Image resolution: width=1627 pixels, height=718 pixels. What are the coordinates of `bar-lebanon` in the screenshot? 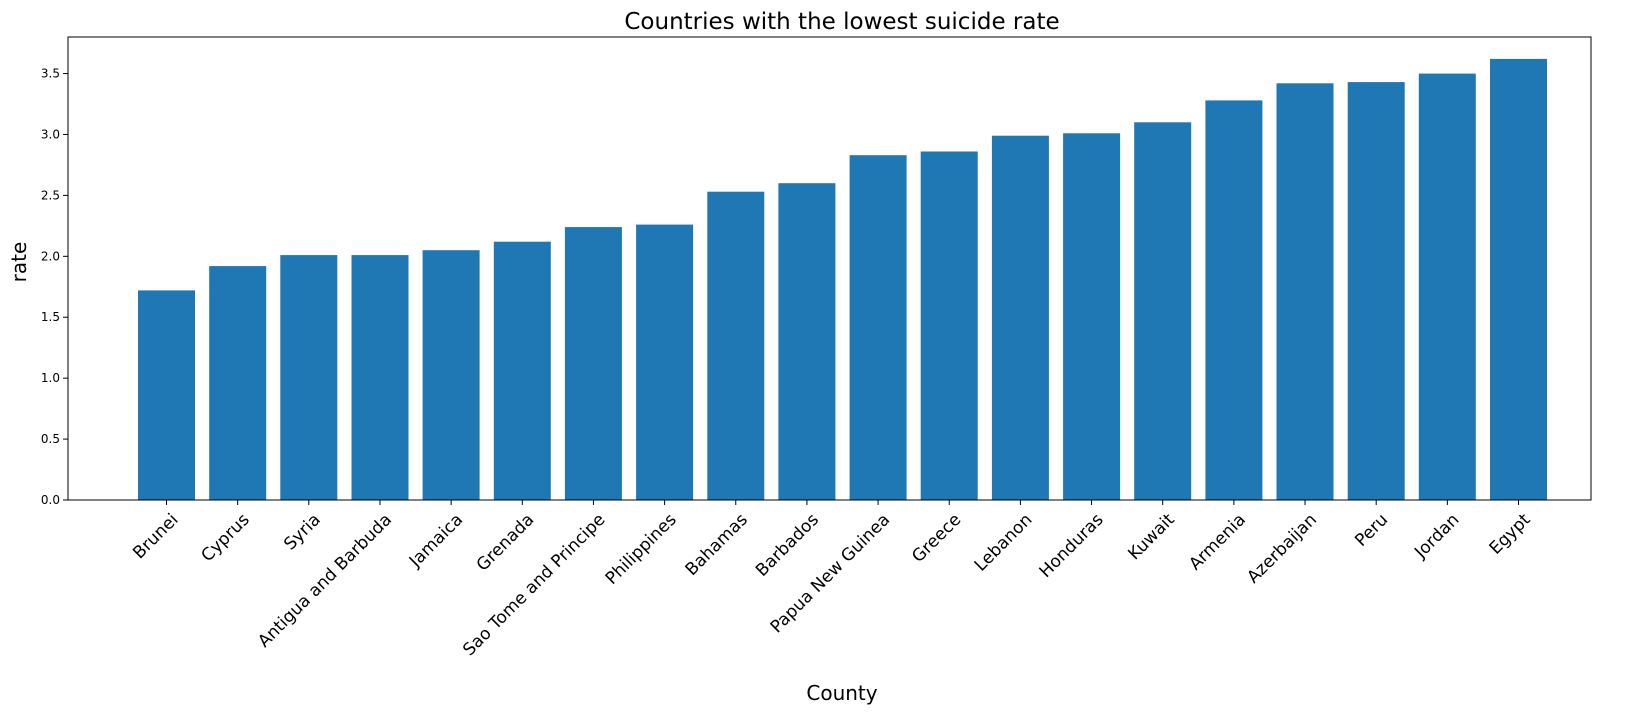 It's located at (1020, 317).